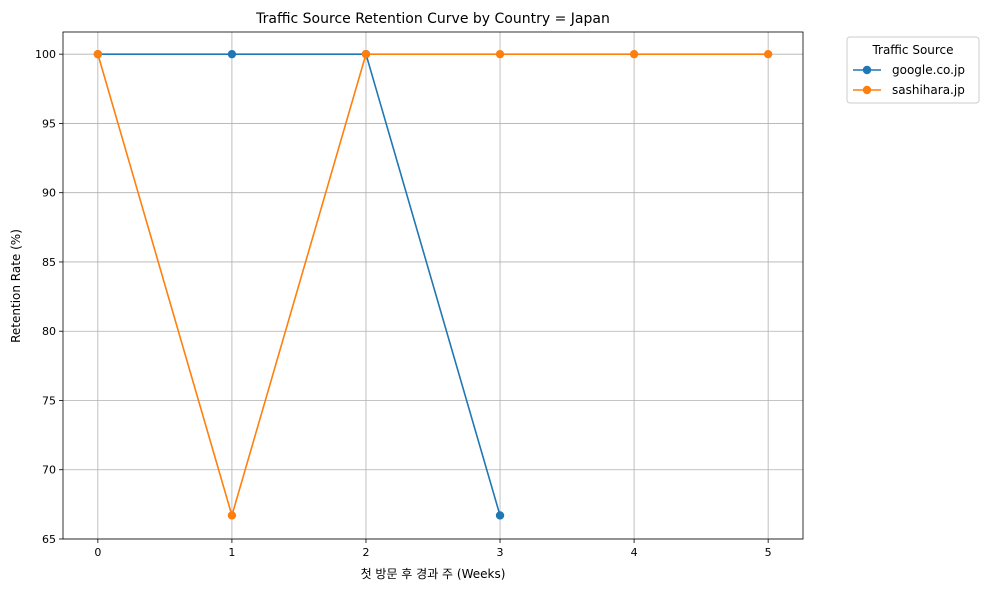  What do you see at coordinates (365, 552) in the screenshot?
I see `x-tick-label: 2` at bounding box center [365, 552].